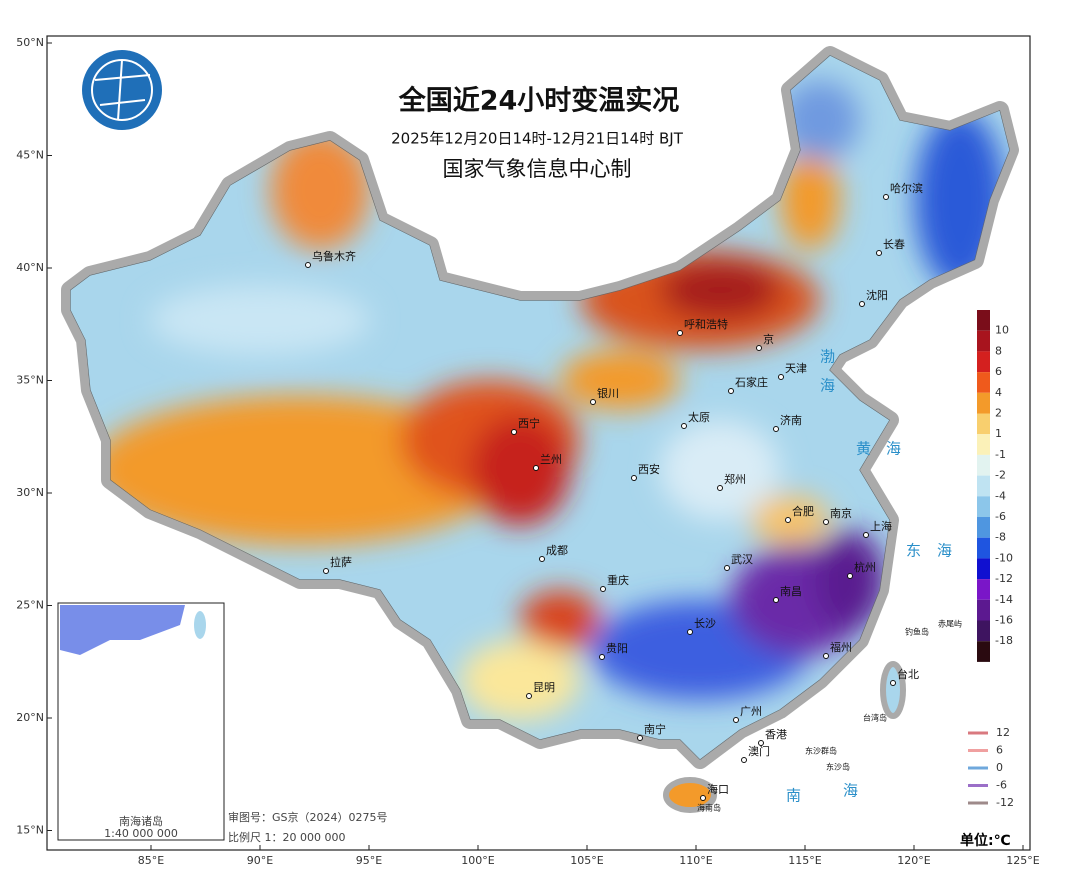 Image resolution: width=1080 pixels, height=880 pixels. What do you see at coordinates (695, 860) in the screenshot?
I see `lon-label: 110°E` at bounding box center [695, 860].